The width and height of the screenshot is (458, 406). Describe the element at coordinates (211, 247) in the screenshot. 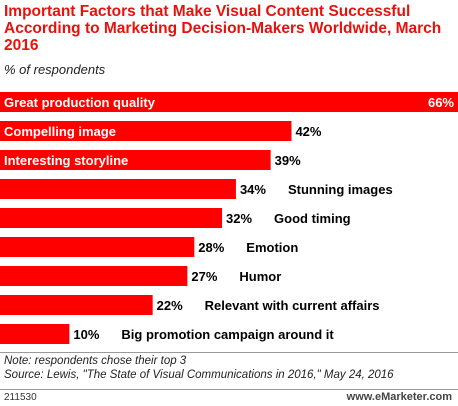

I see `value-label: 28%` at that location.